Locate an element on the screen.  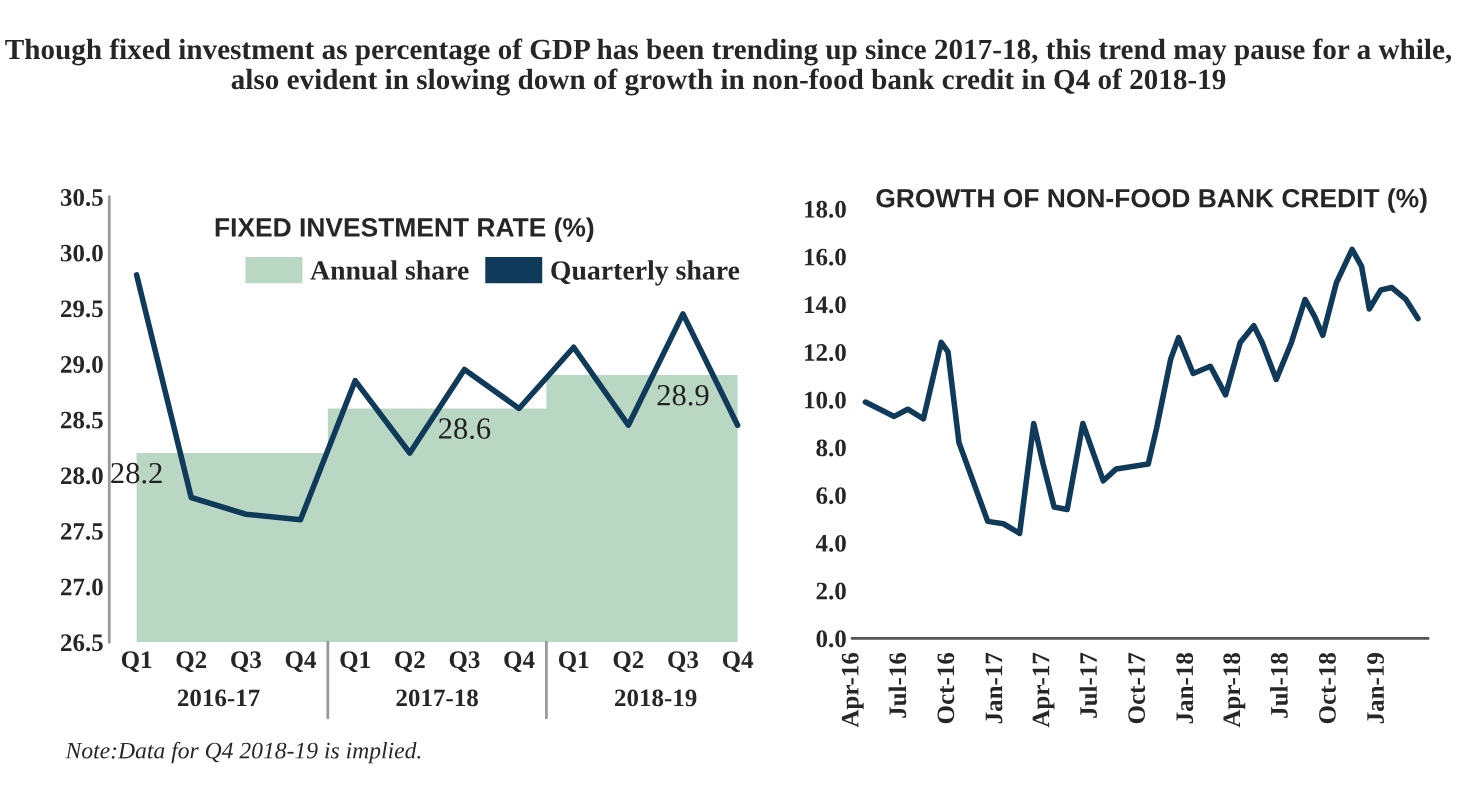
y-tick-label: 18.0 is located at coordinates (825, 209).